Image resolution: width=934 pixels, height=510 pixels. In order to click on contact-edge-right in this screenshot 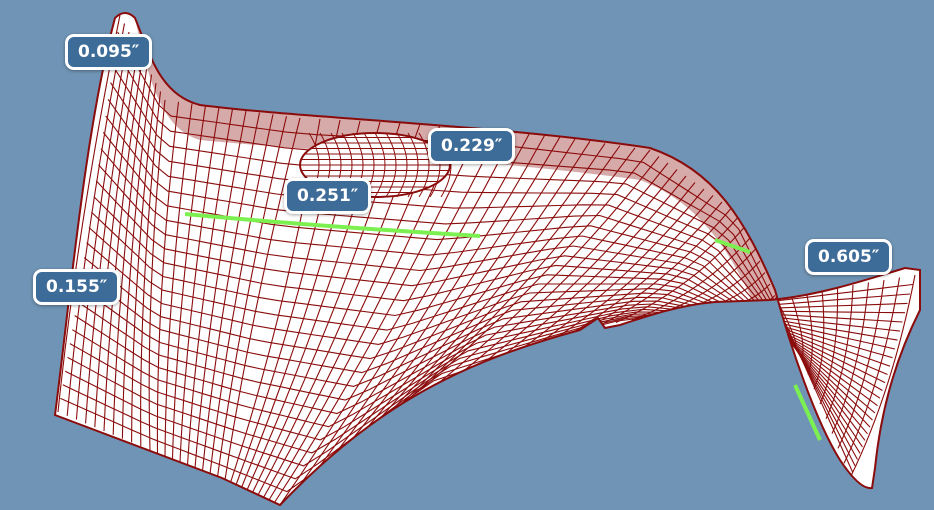, I will do `click(732, 246)`.